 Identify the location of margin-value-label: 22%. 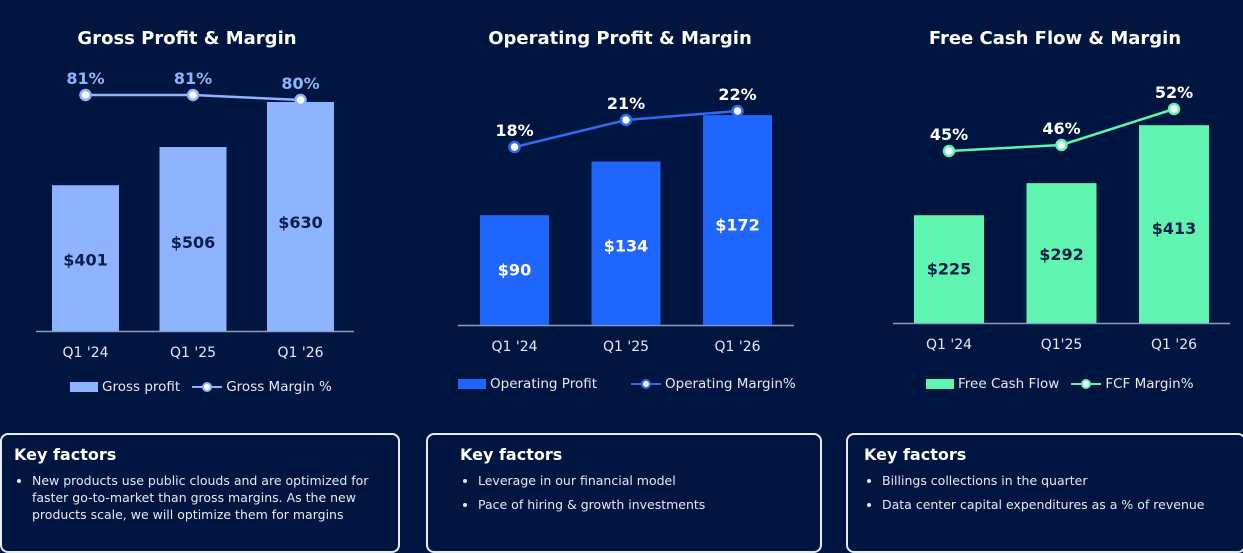
(737, 94).